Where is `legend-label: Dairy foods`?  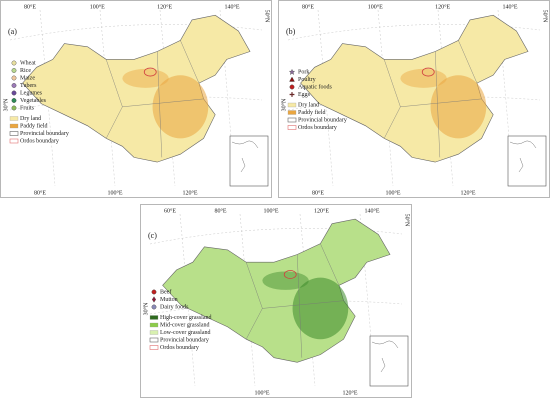
legend-label: Dairy foods is located at coordinates (174, 306).